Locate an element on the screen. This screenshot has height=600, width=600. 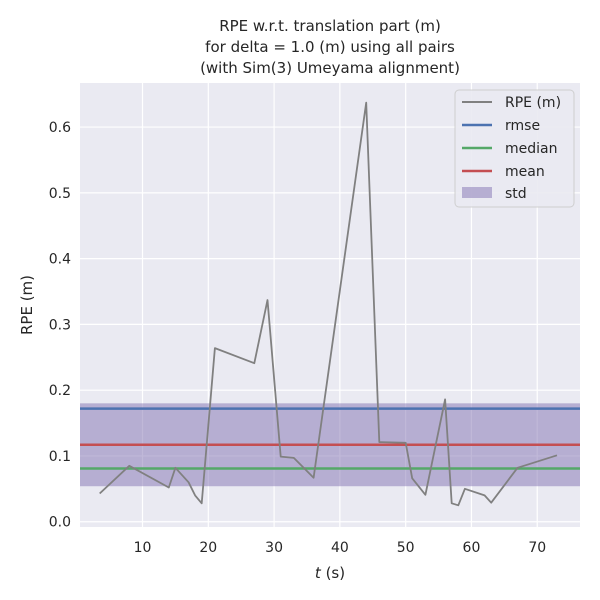
chart-title-line-3: (with Sim(3) Umeyama alignment) is located at coordinates (330, 68).